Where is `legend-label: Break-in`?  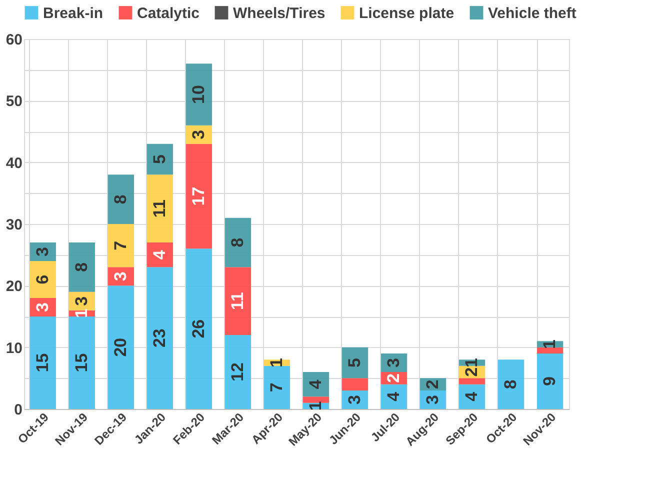 legend-label: Break-in is located at coordinates (73, 13).